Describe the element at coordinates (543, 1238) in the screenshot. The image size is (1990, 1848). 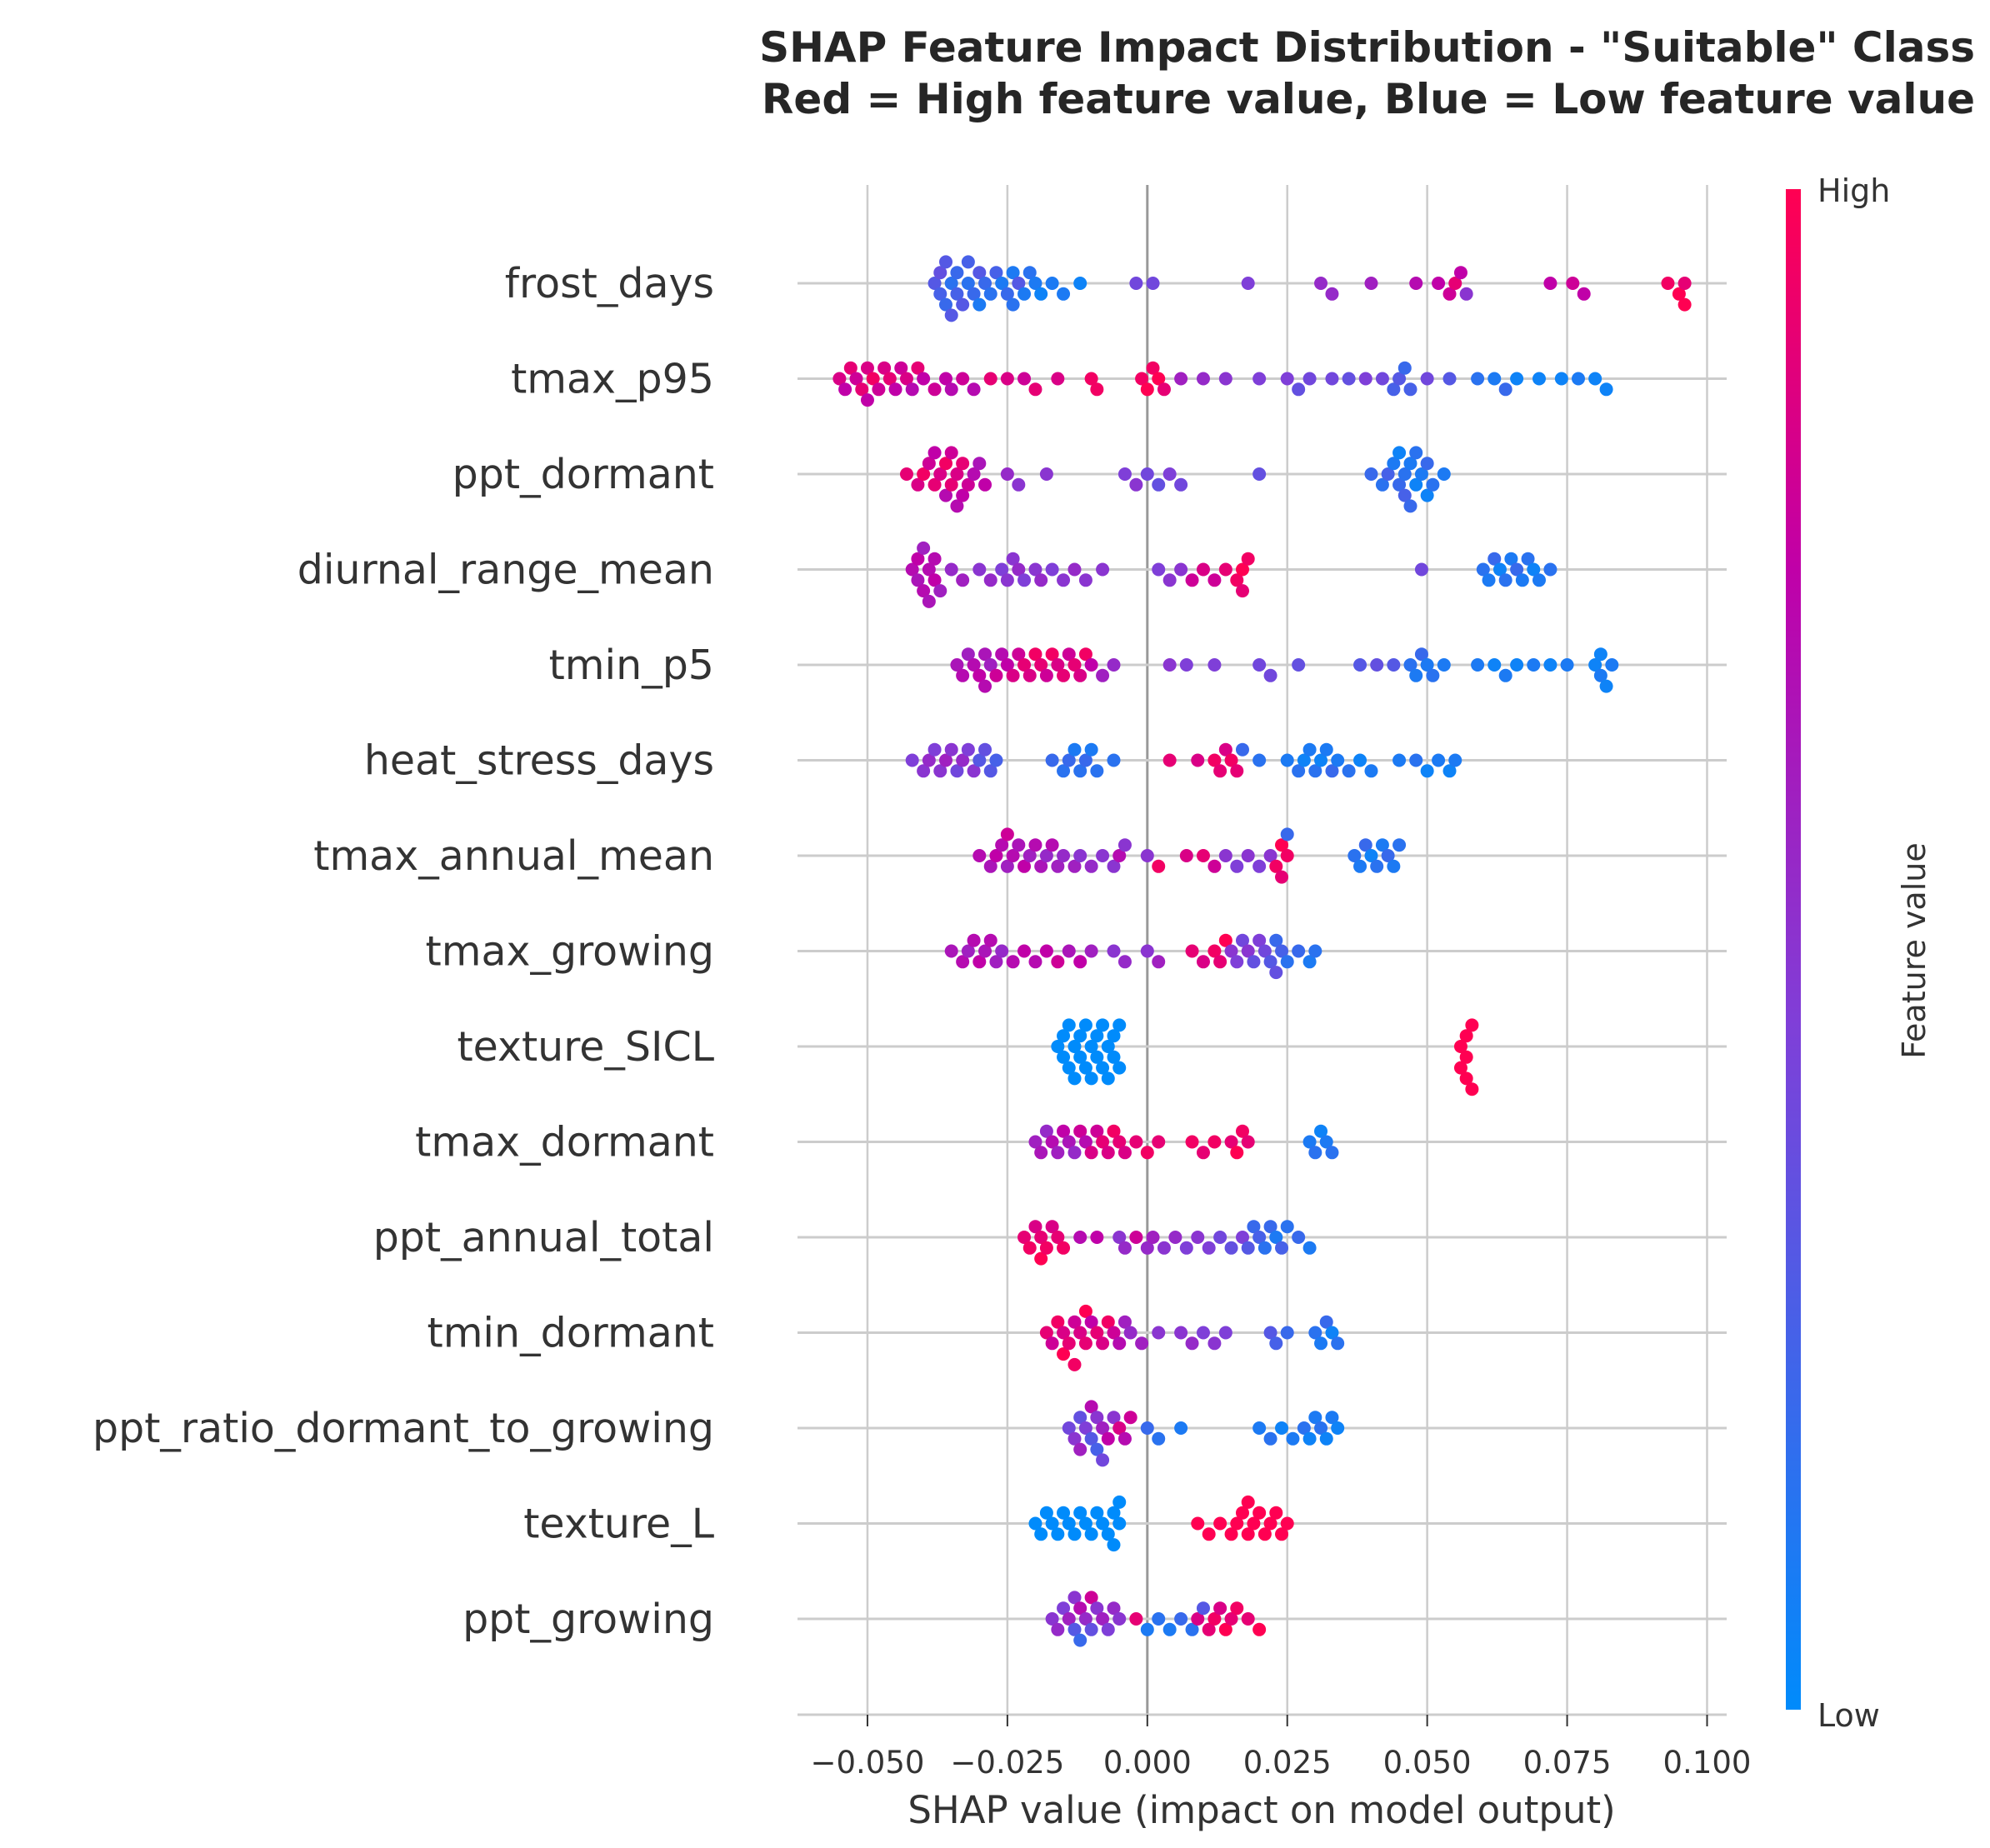
I see `feature-label: ppt_annual_total` at that location.